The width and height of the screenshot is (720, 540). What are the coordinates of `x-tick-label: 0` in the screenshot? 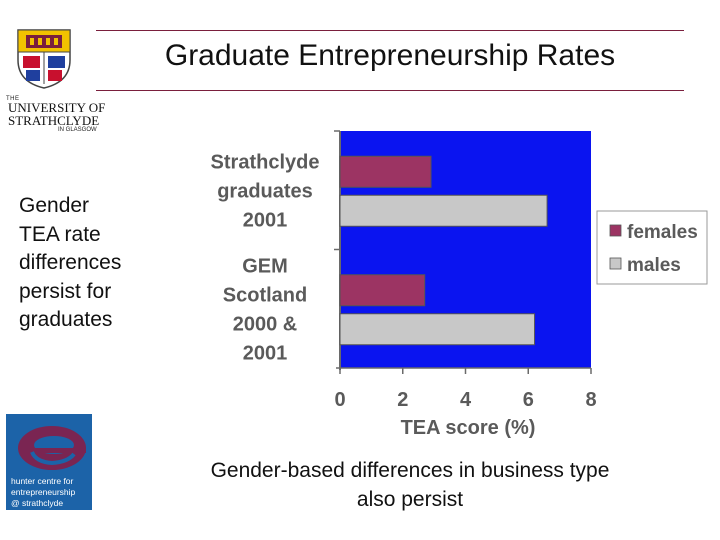 It's located at (339, 400).